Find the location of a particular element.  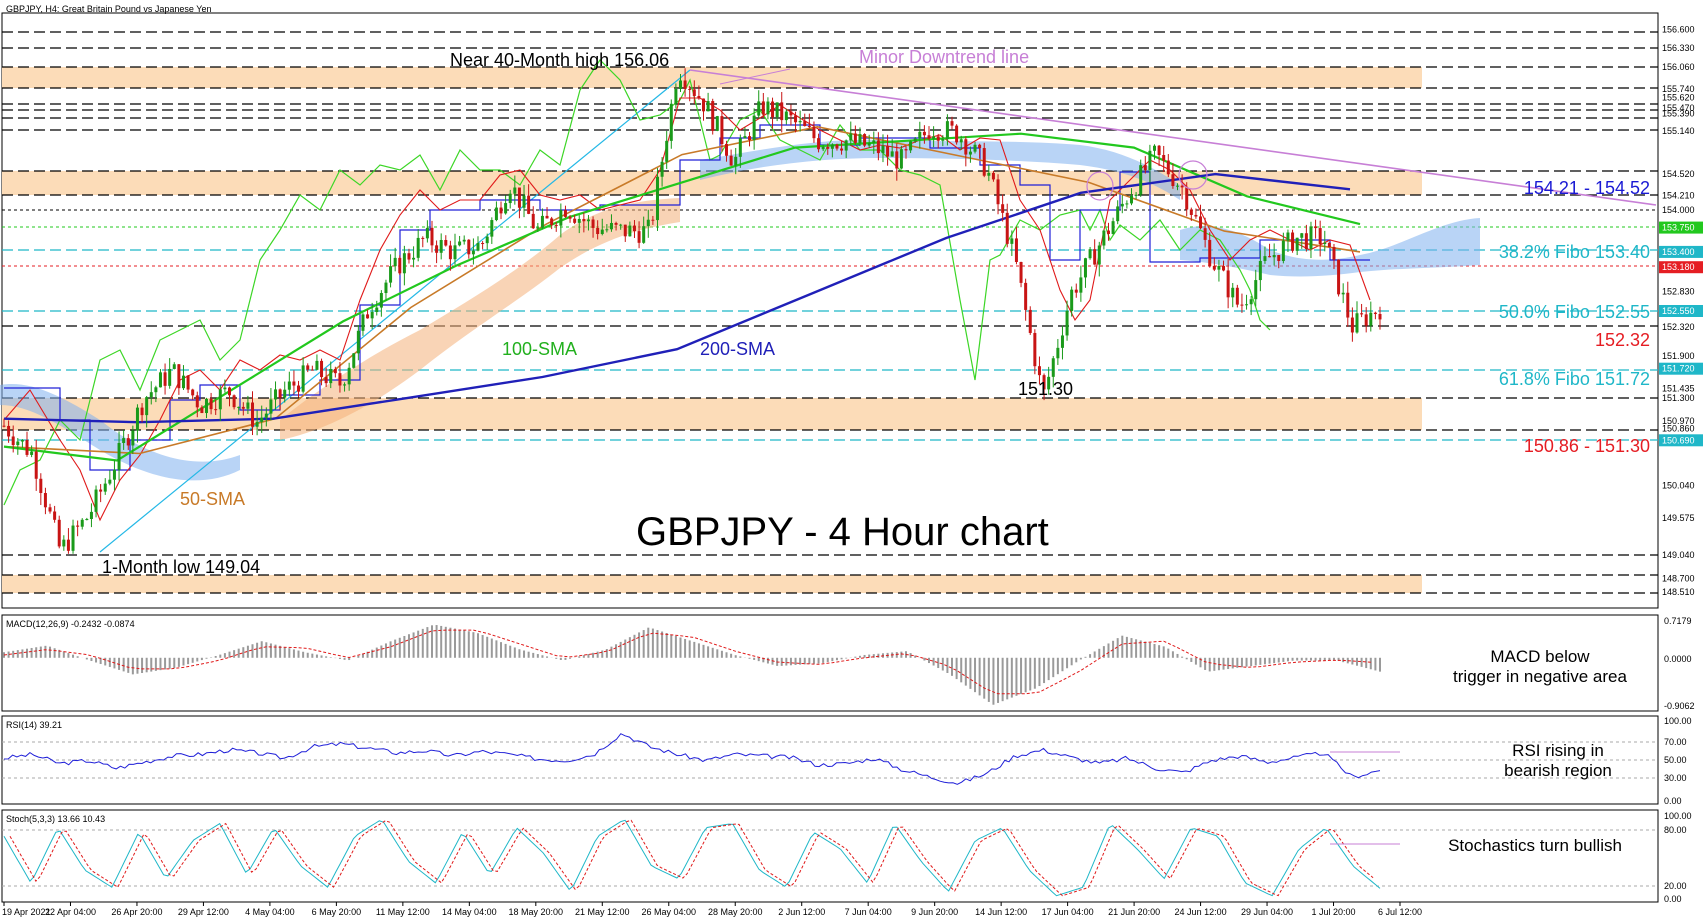

rsi-label: RSI(14) 39.21 is located at coordinates (34, 725).